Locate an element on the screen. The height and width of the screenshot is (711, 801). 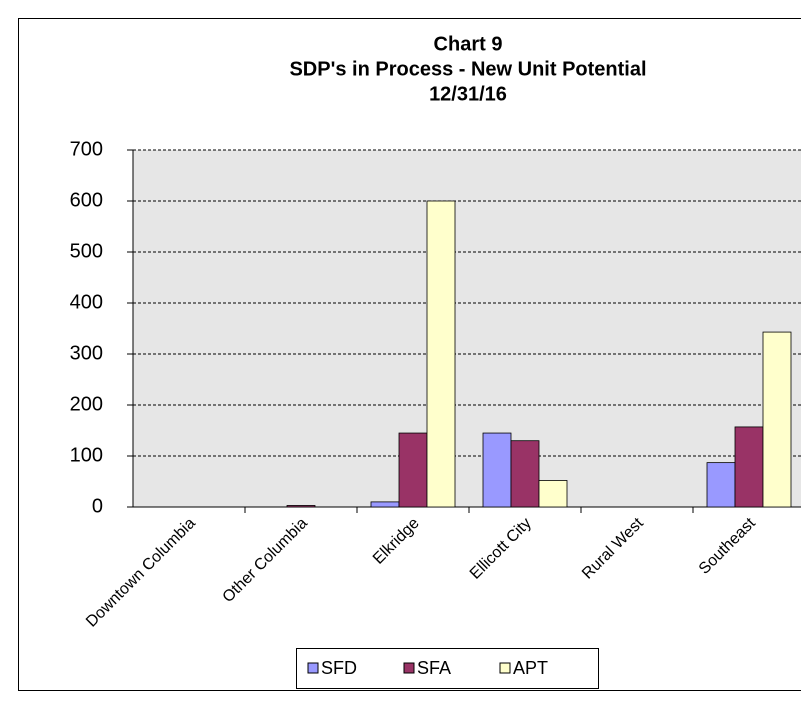
legend-label: SFA is located at coordinates (434, 668).